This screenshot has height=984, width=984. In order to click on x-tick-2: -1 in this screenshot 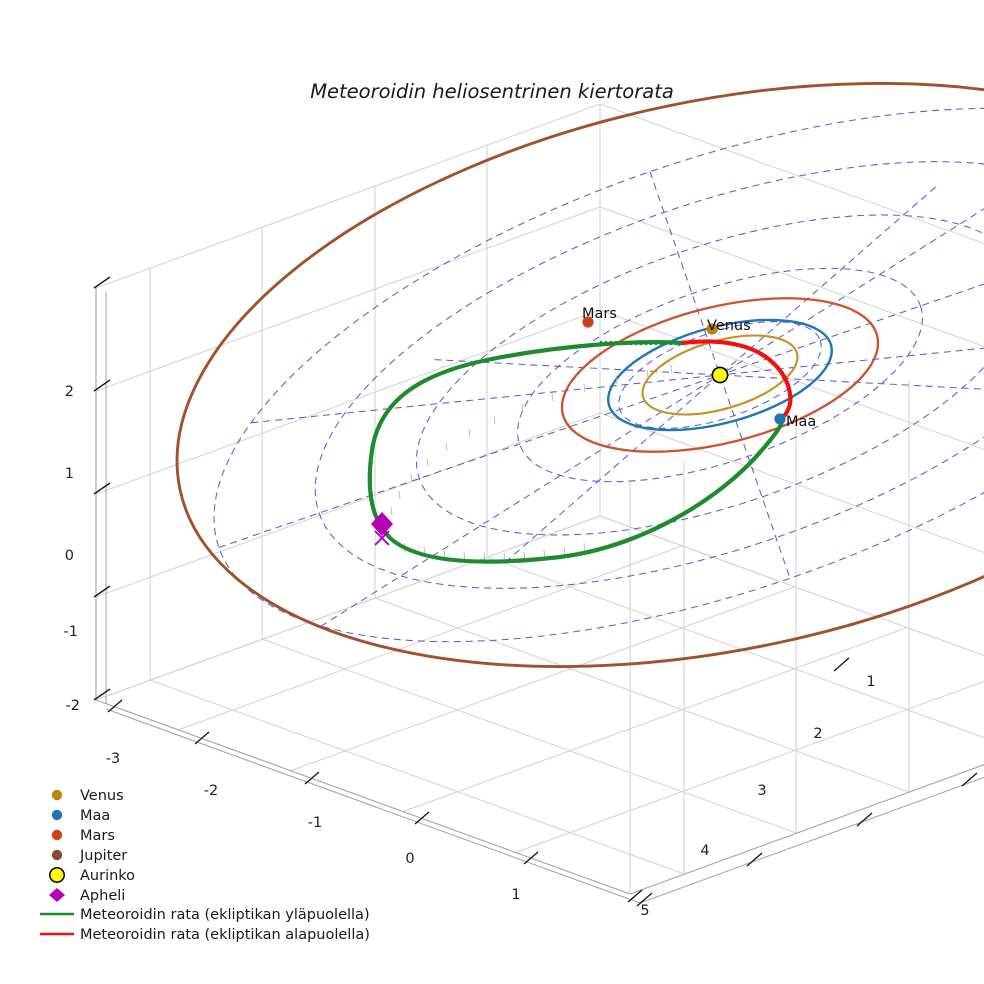, I will do `click(315, 823)`.